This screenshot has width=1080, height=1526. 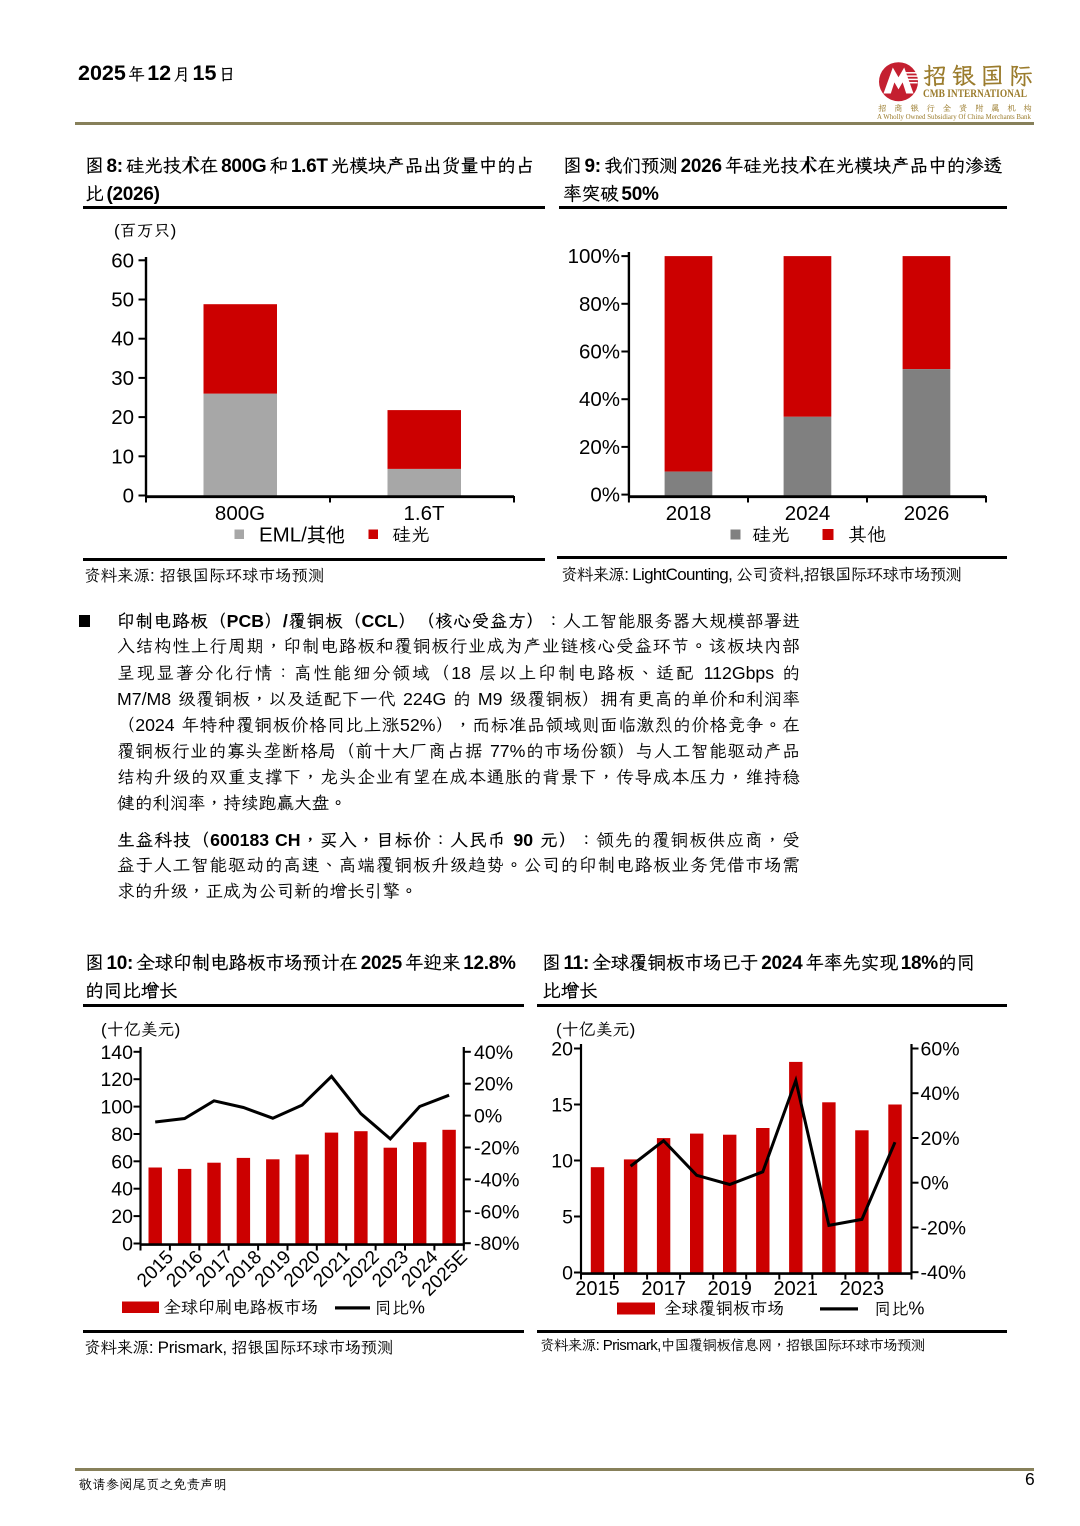 What do you see at coordinates (240, 513) in the screenshot?
I see `svg-text: 800G` at bounding box center [240, 513].